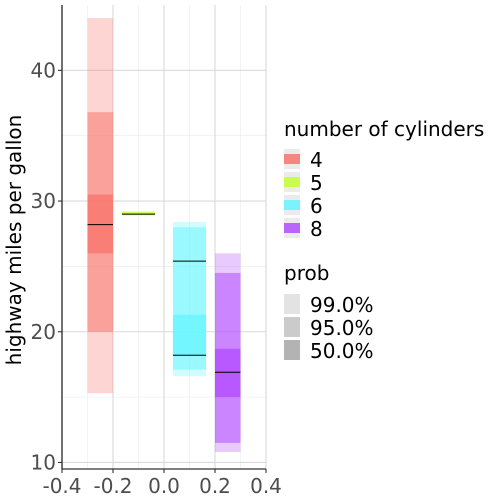  What do you see at coordinates (112, 486) in the screenshot?
I see `x-tick-label: -0.2` at bounding box center [112, 486].